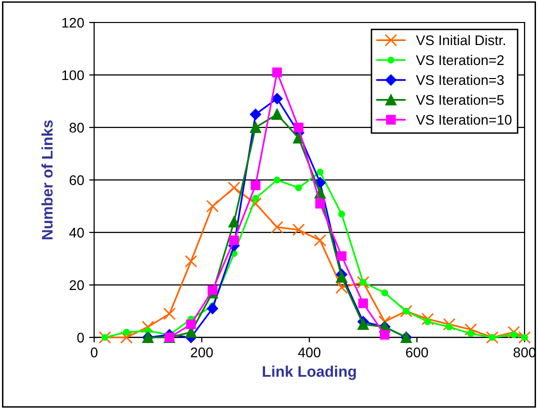  I want to click on y-tick-label: 20, so click(77, 285).